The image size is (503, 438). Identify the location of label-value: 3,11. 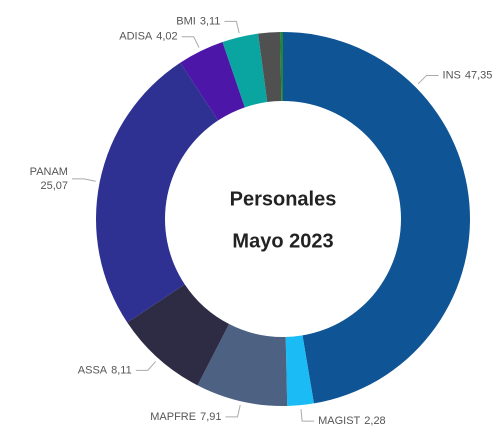
(210, 21).